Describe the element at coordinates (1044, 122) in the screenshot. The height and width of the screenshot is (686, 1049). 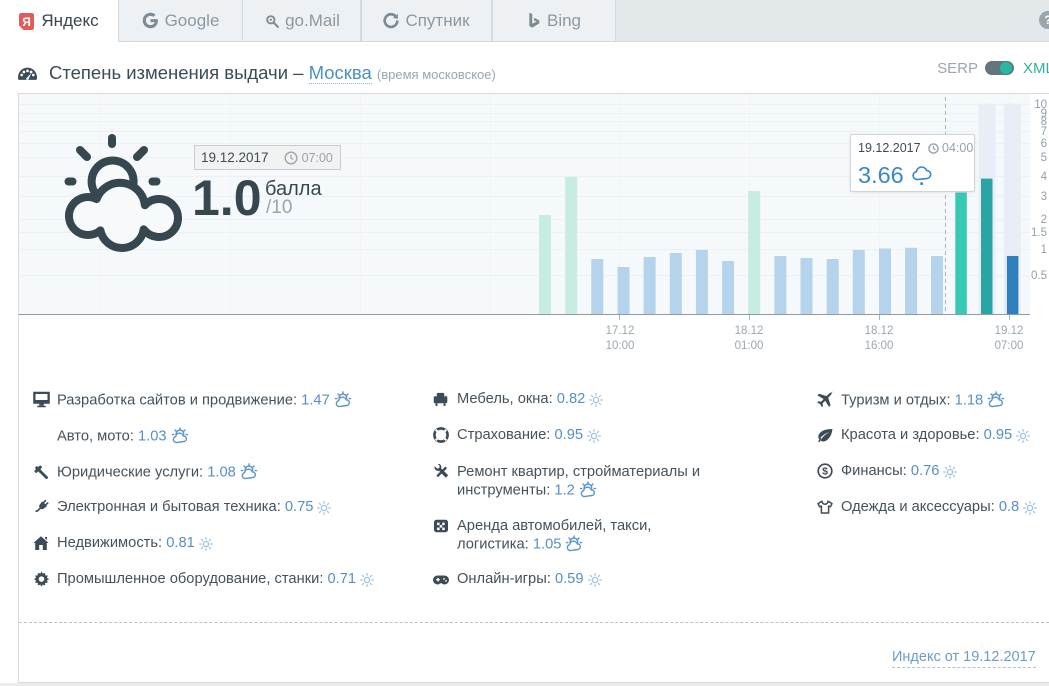
I see `svg-text: 8` at that location.